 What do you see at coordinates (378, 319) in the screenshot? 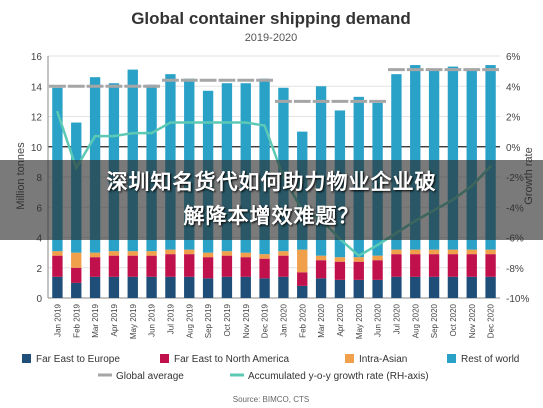
I see `x-tick-label: Jun 2020` at bounding box center [378, 319].